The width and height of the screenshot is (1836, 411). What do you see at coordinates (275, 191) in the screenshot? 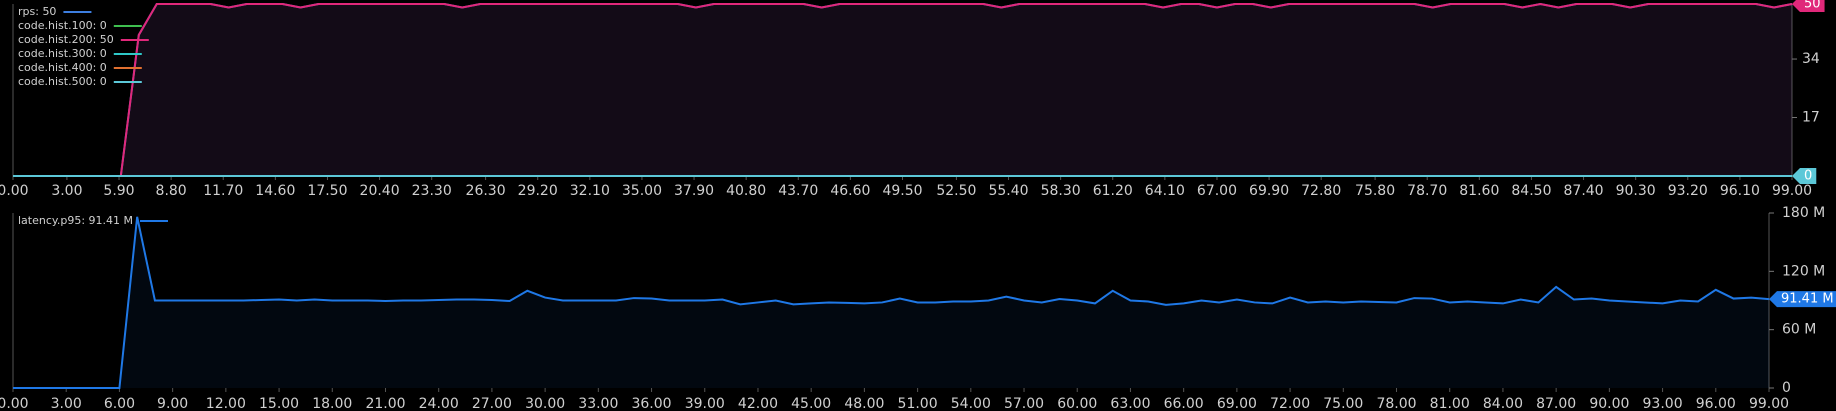
I see `x-tick-label: 14.60` at bounding box center [275, 191].